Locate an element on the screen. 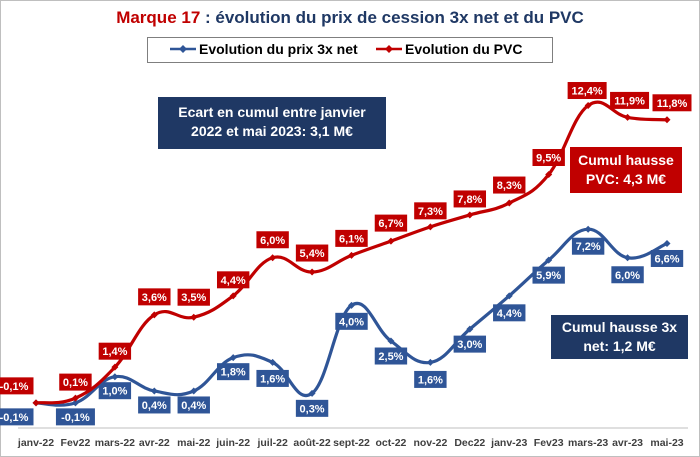 Image resolution: width=700 pixels, height=457 pixels. data-label-text: 6,7% is located at coordinates (390, 224).